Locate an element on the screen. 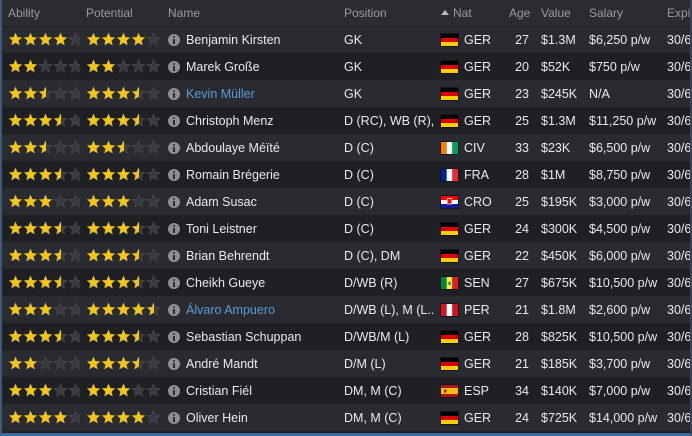 The height and width of the screenshot is (436, 692). salary-value: $6,500 p/w is located at coordinates (620, 147).